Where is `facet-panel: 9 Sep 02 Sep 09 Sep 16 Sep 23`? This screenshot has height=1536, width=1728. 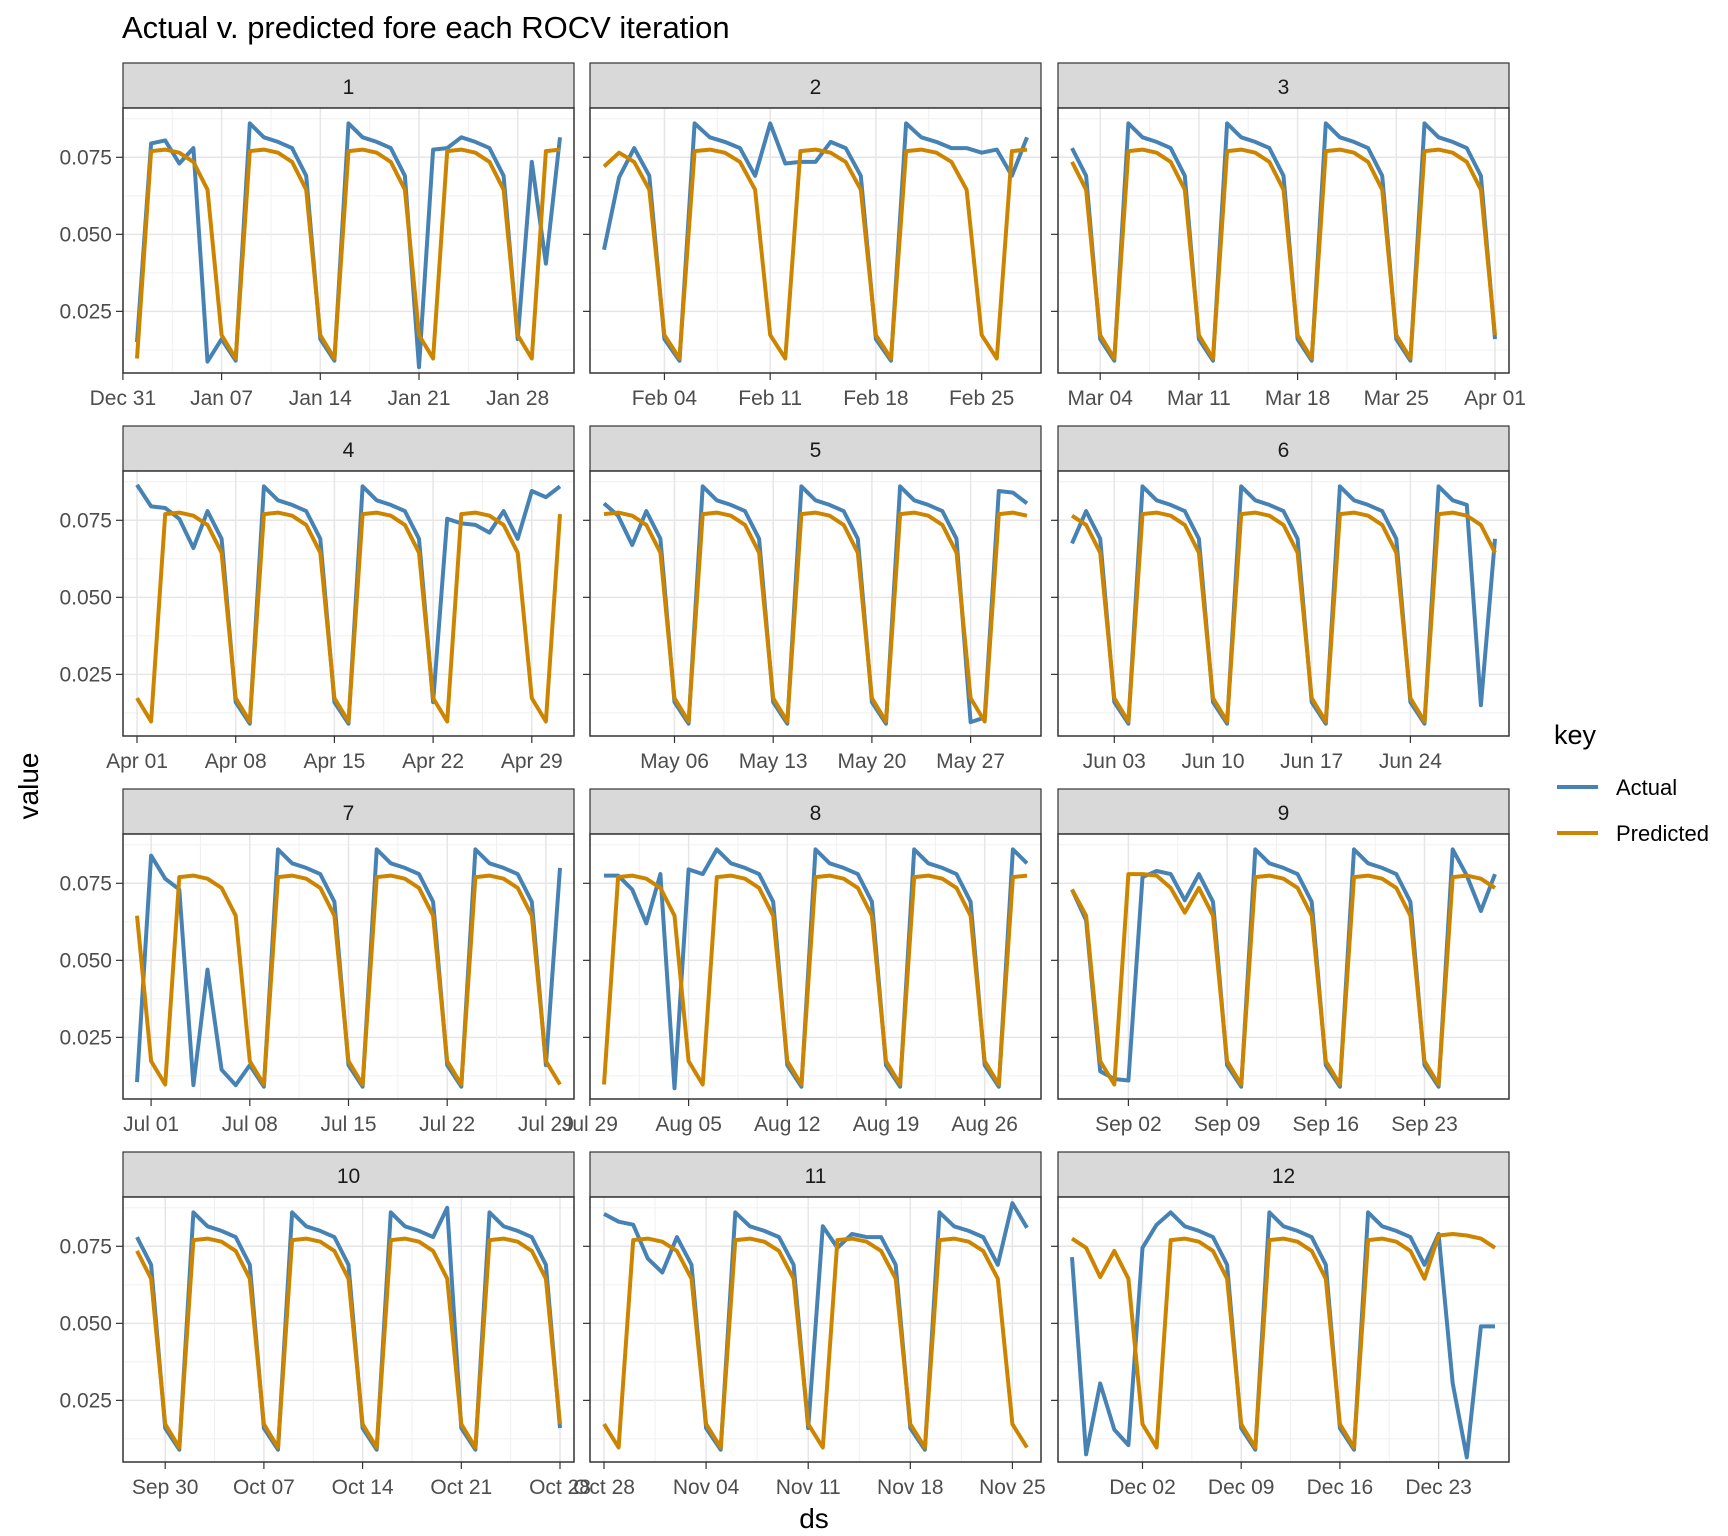
facet-panel: 9 Sep 02 Sep 09 Sep 16 Sep 23 is located at coordinates (1280, 962).